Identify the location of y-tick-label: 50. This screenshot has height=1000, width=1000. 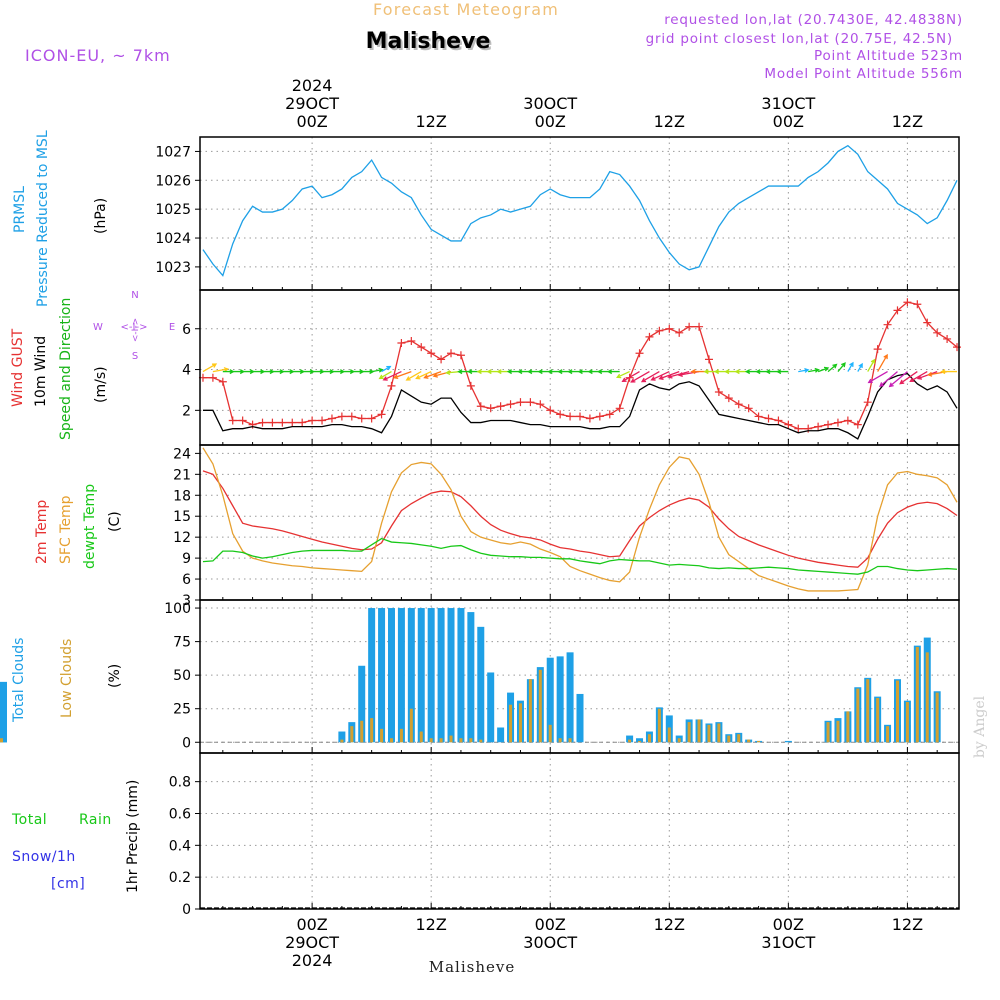
(182, 676).